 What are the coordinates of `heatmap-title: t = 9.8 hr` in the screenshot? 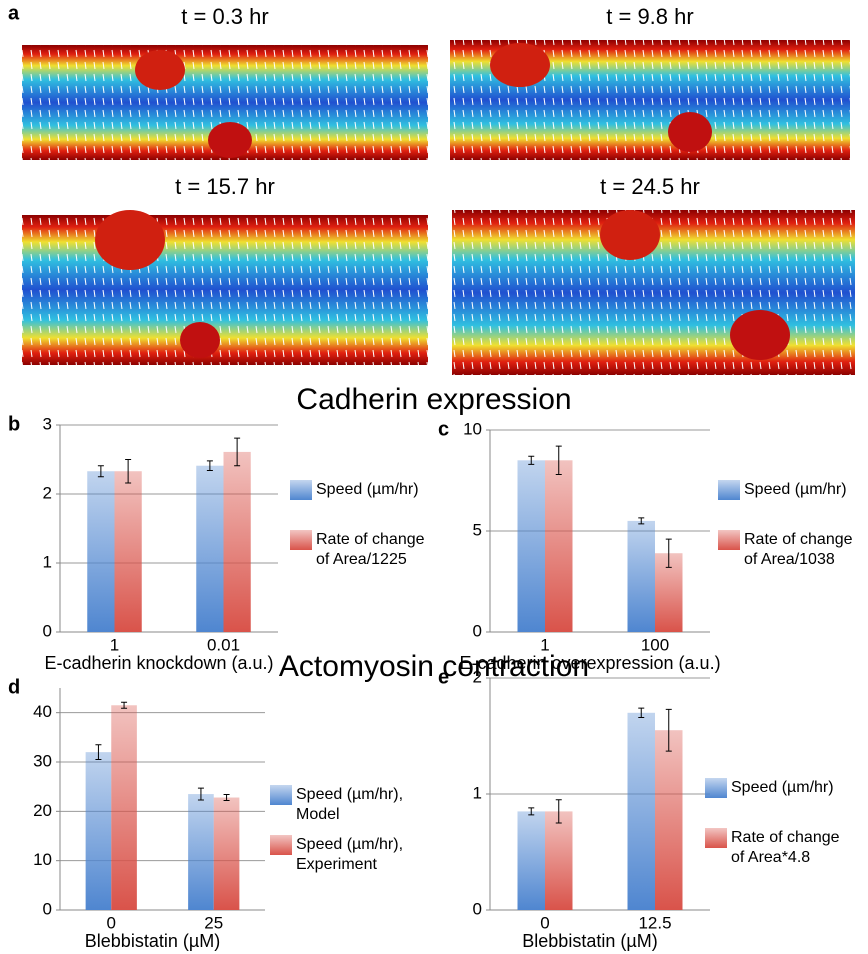 It's located at (649, 16).